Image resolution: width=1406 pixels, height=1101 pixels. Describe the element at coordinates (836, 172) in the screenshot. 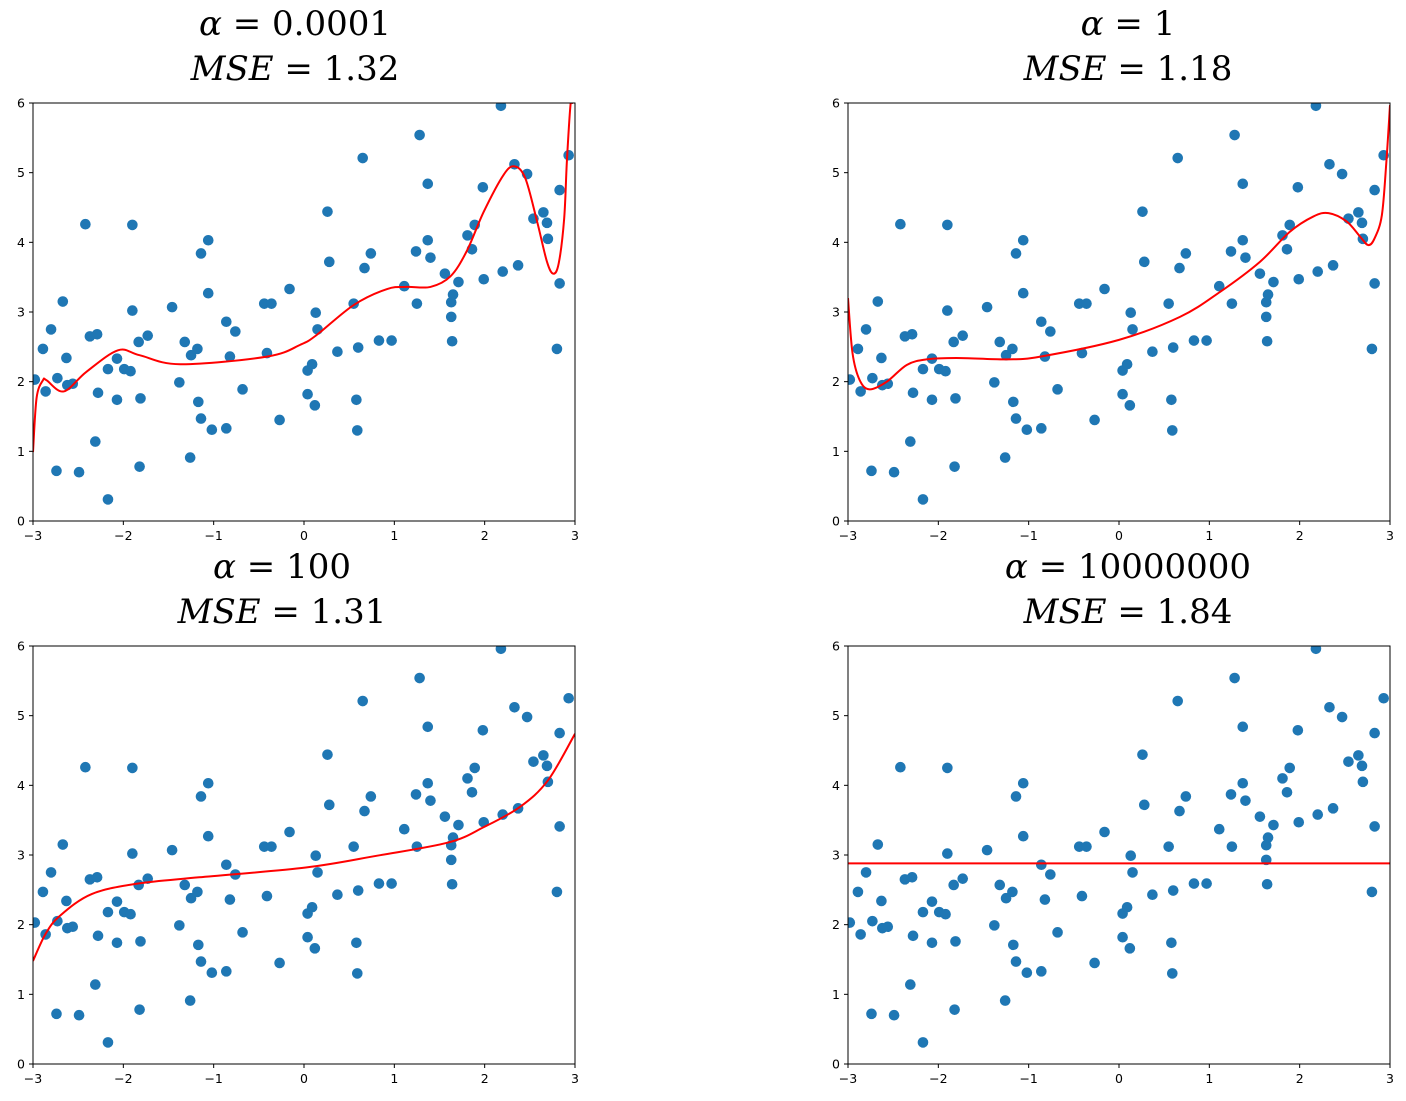

I see `y-tick-label: 5` at that location.